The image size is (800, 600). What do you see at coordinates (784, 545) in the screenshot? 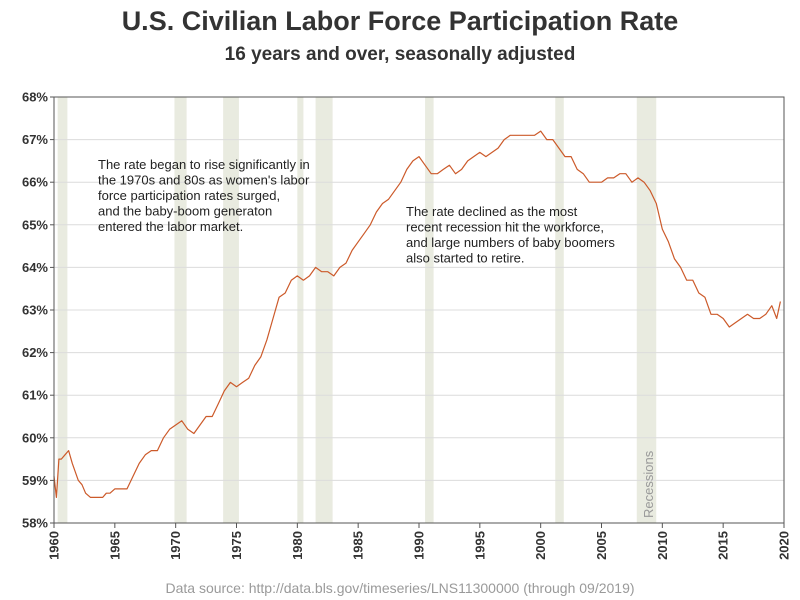
I see `x-tick-label: 2020` at bounding box center [784, 545].